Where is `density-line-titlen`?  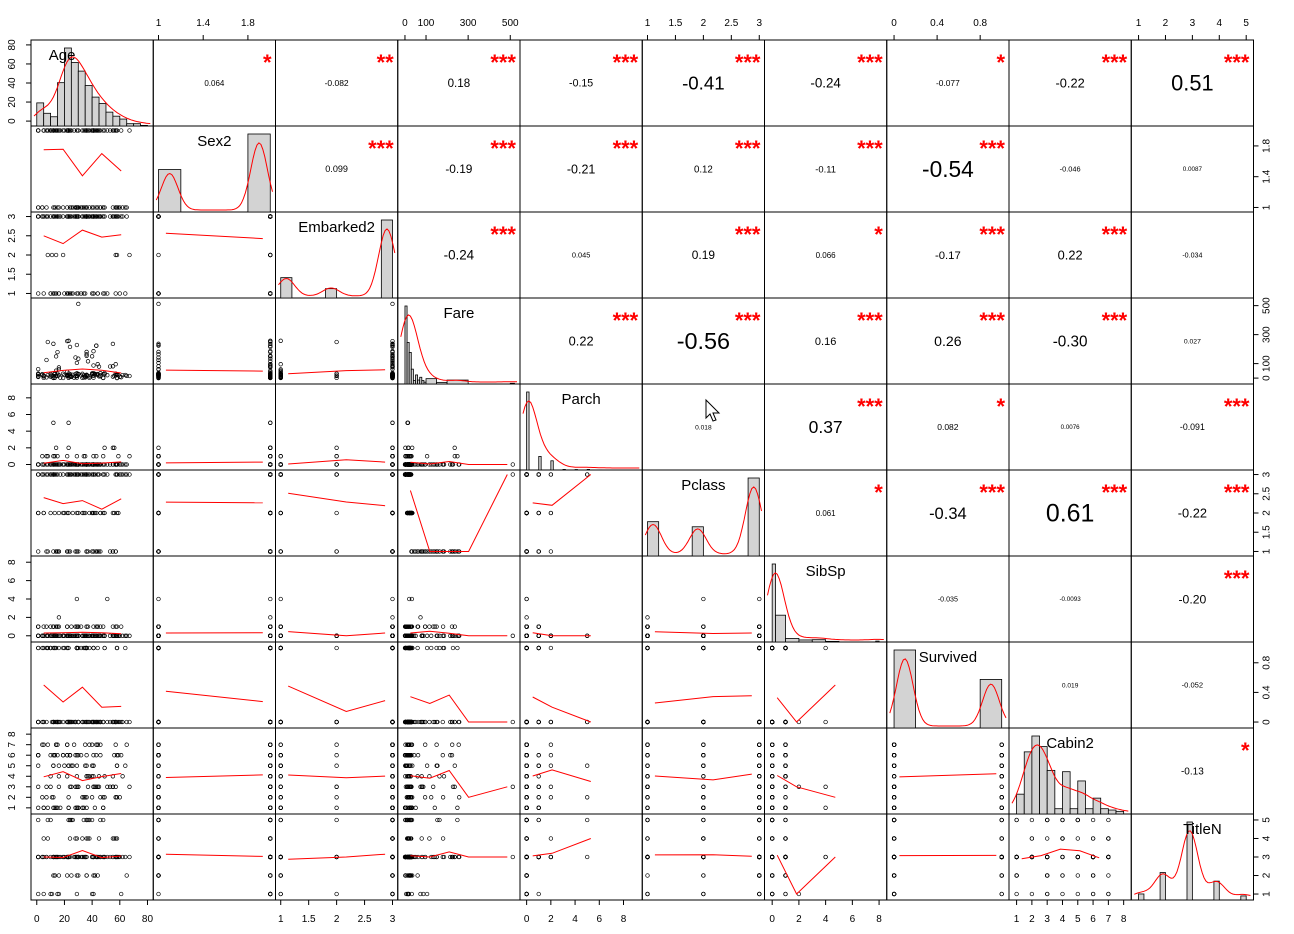
density-line-titlen is located at coordinates (1192, 863).